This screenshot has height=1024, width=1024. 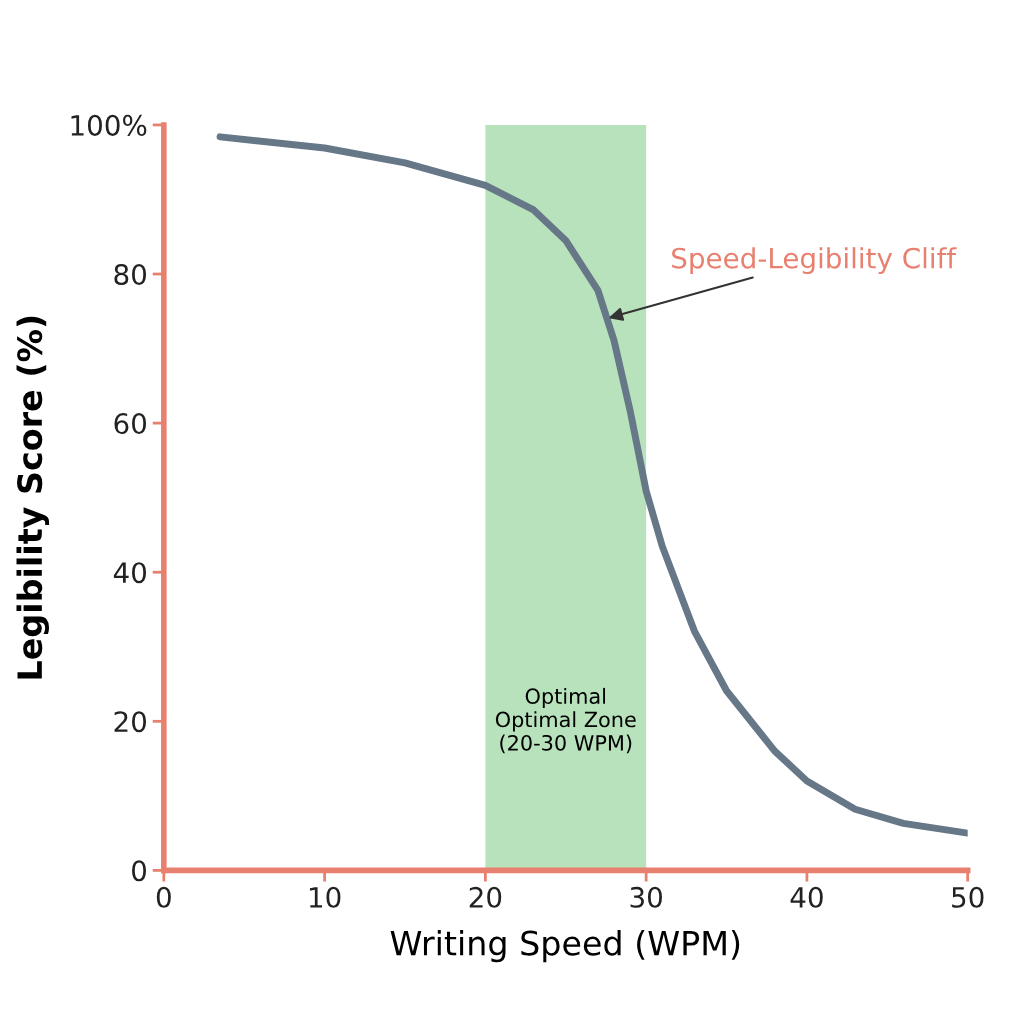 I want to click on y-tick-label: 80, so click(x=130, y=274).